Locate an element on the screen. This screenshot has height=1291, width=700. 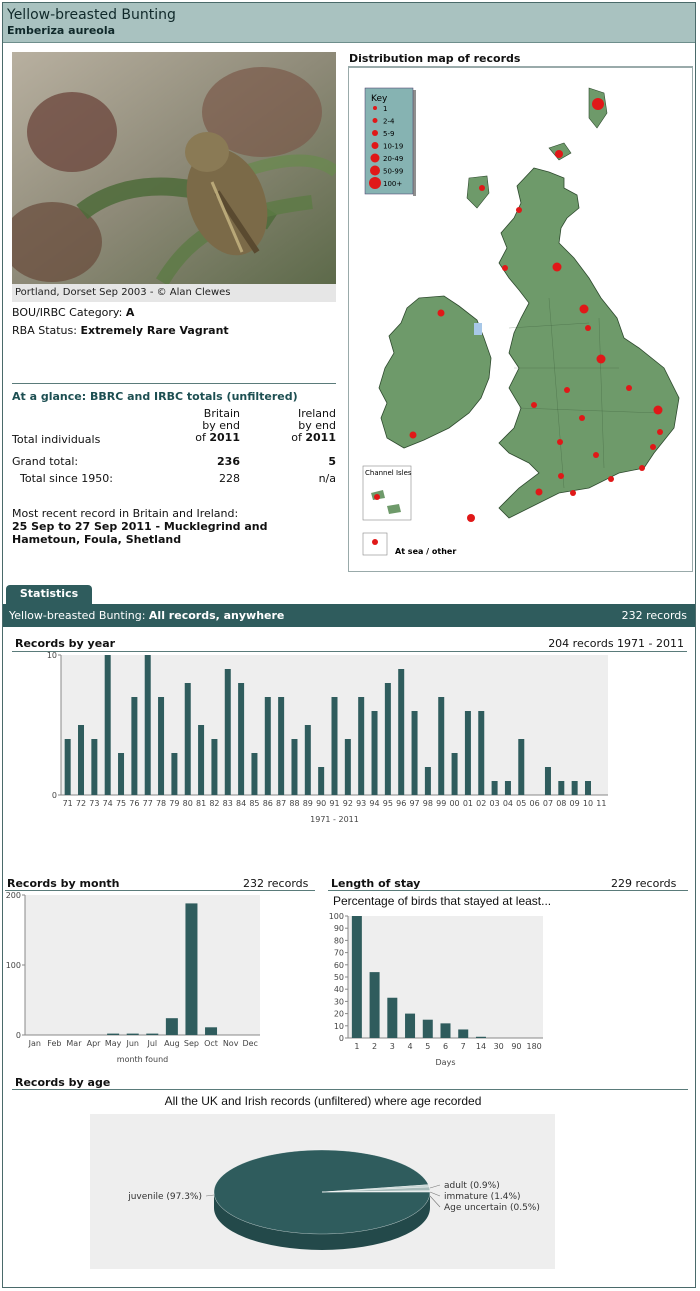
age-chart-title: Records by age is located at coordinates (63, 1082).